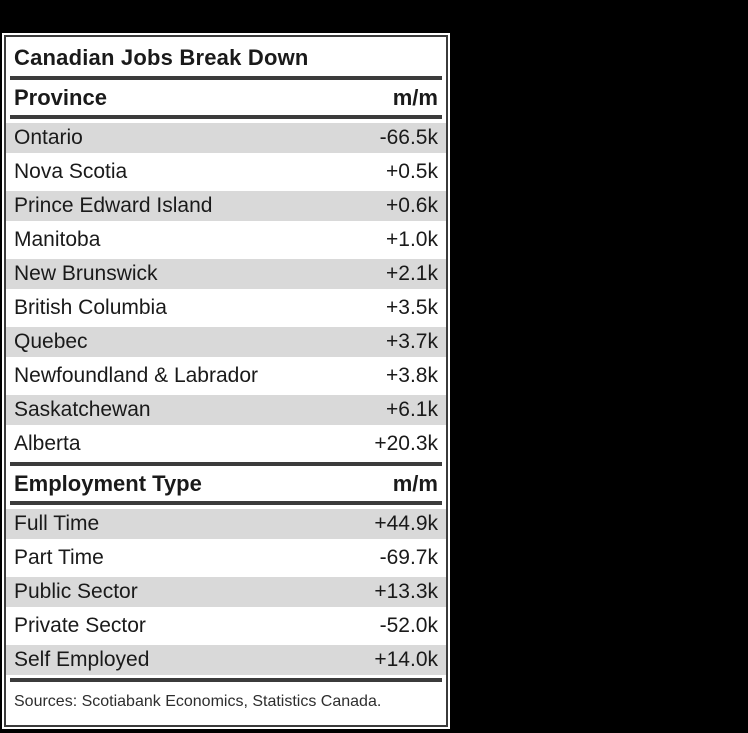 Image resolution: width=748 pixels, height=733 pixels. What do you see at coordinates (226, 524) in the screenshot?
I see `table-row: Full Time +44.9k` at bounding box center [226, 524].